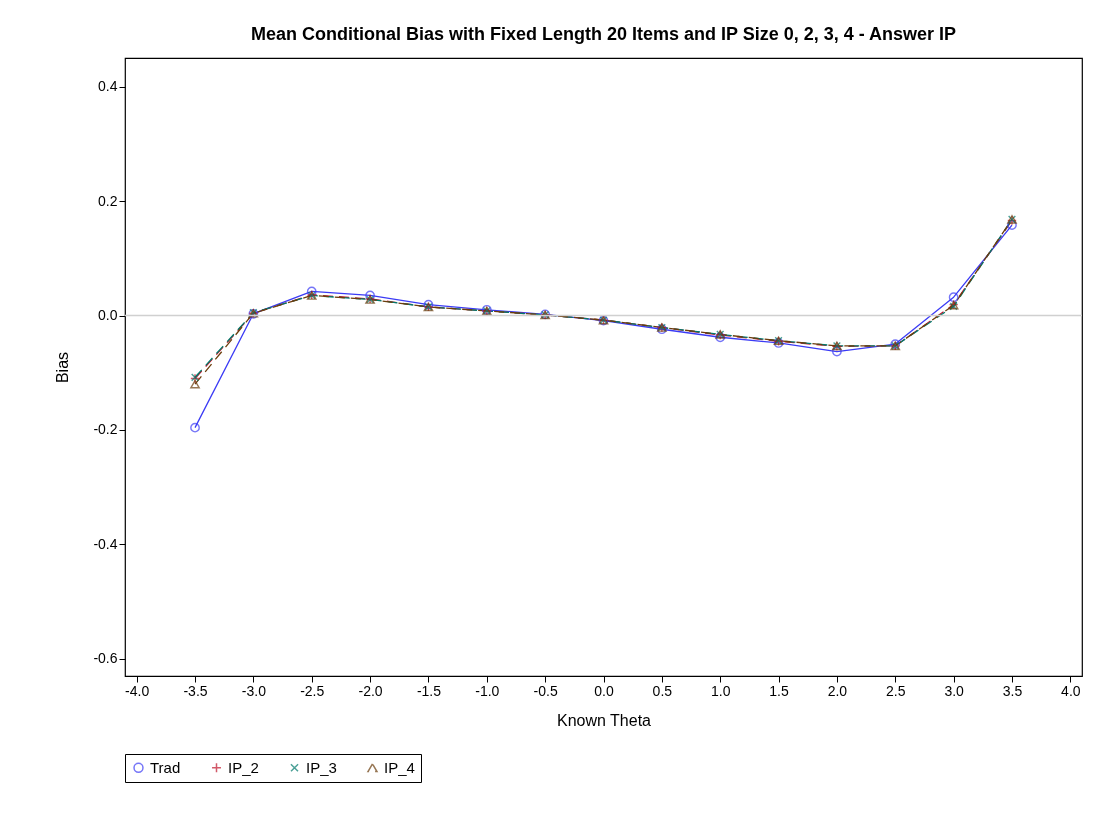 This screenshot has height=824, width=1100. I want to click on x-tick-label: -4.0, so click(137, 690).